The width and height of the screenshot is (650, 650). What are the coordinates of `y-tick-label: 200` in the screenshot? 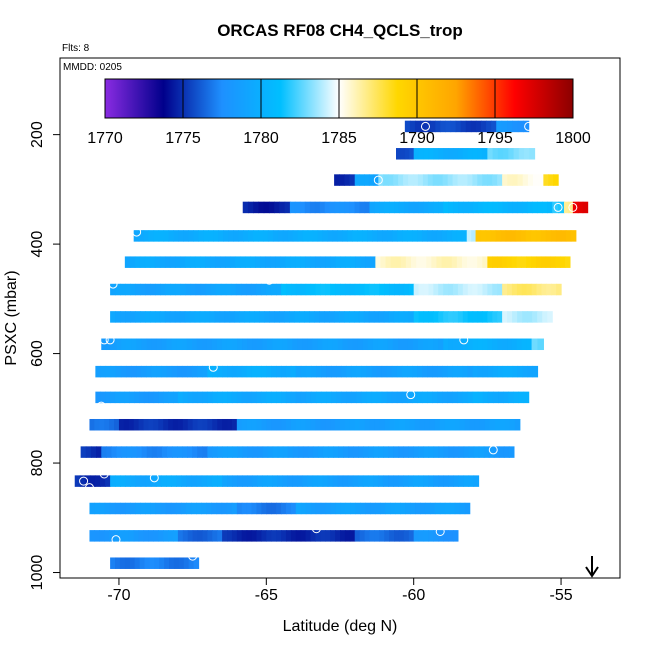 It's located at (37, 134).